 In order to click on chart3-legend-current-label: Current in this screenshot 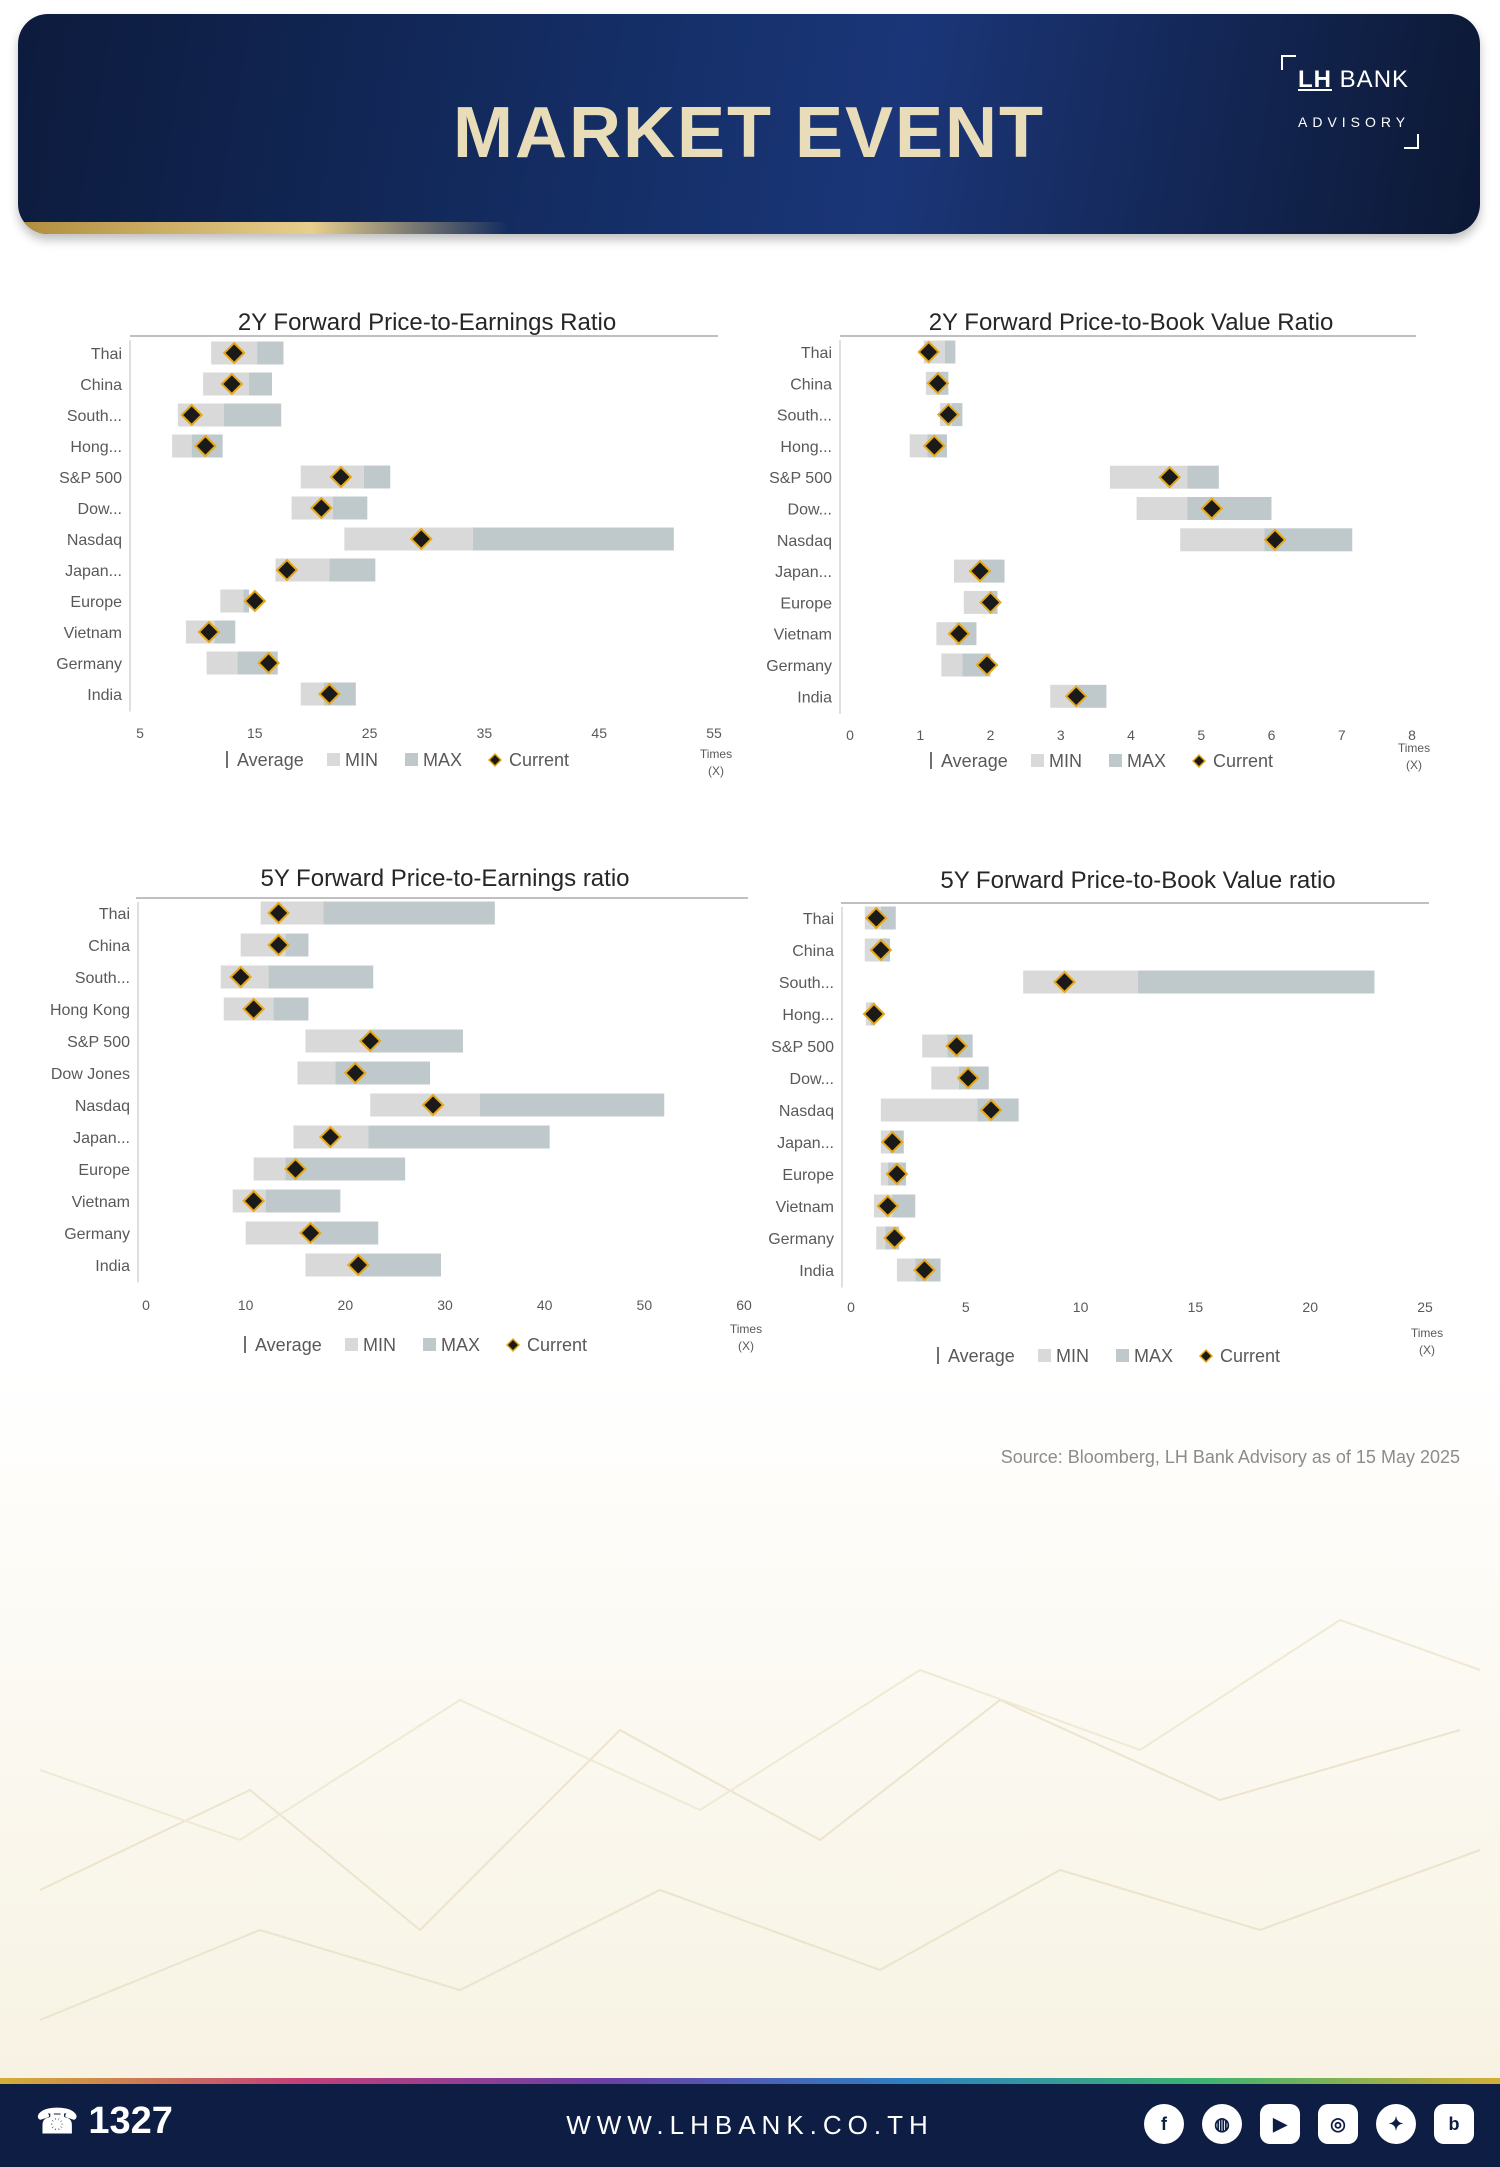, I will do `click(557, 1345)`.